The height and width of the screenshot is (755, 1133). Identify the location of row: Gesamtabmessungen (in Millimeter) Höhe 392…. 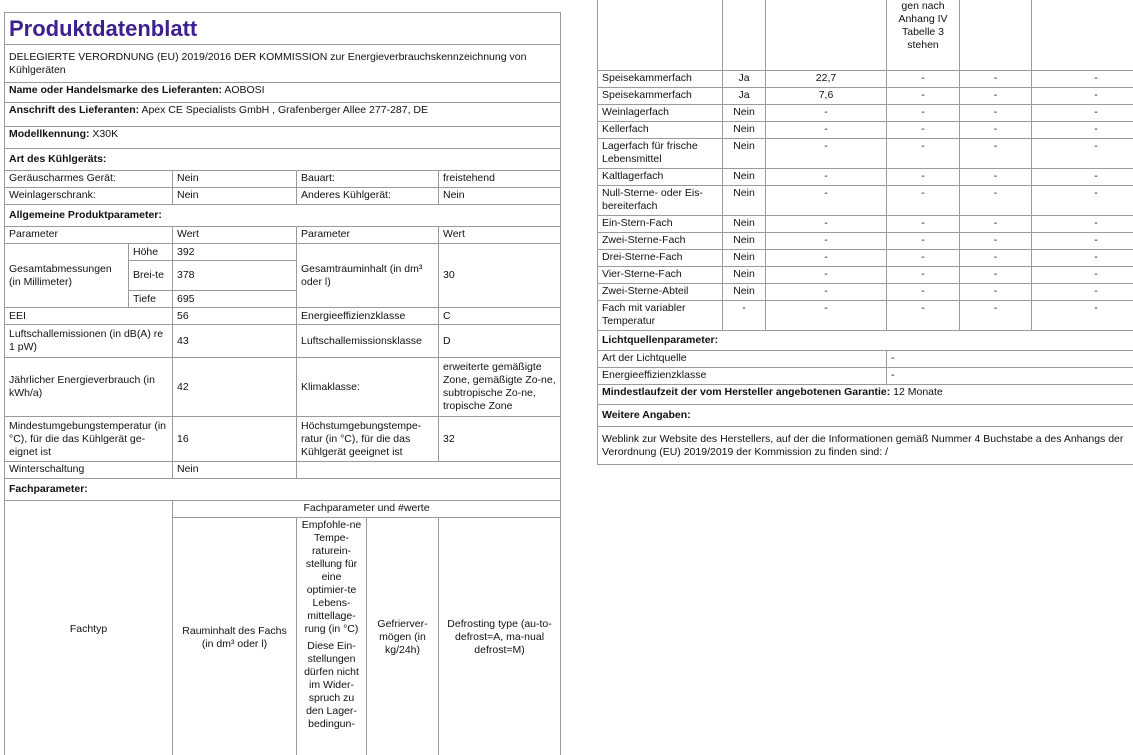
(283, 275).